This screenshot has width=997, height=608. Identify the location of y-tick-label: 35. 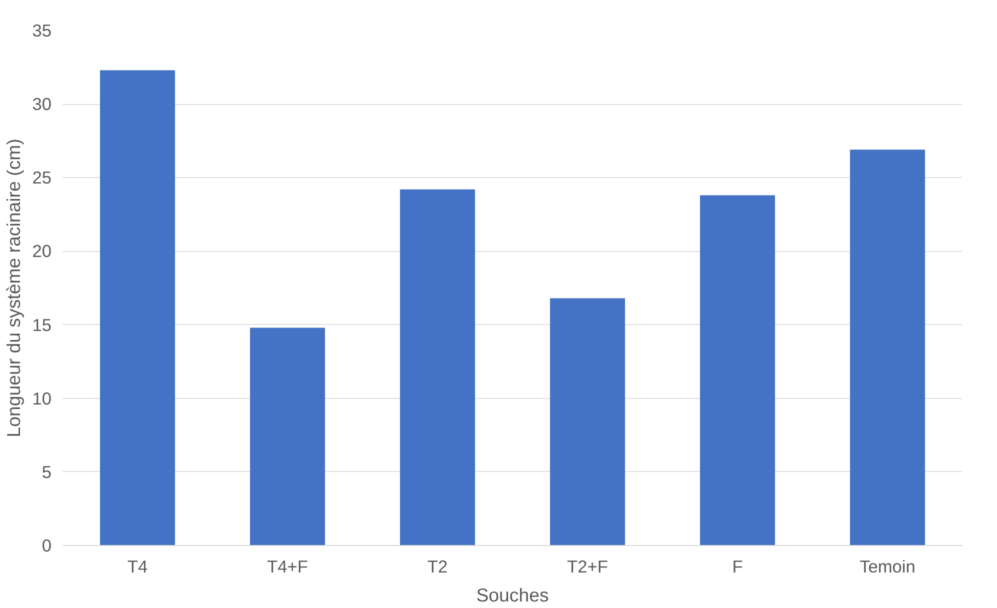
(42, 30).